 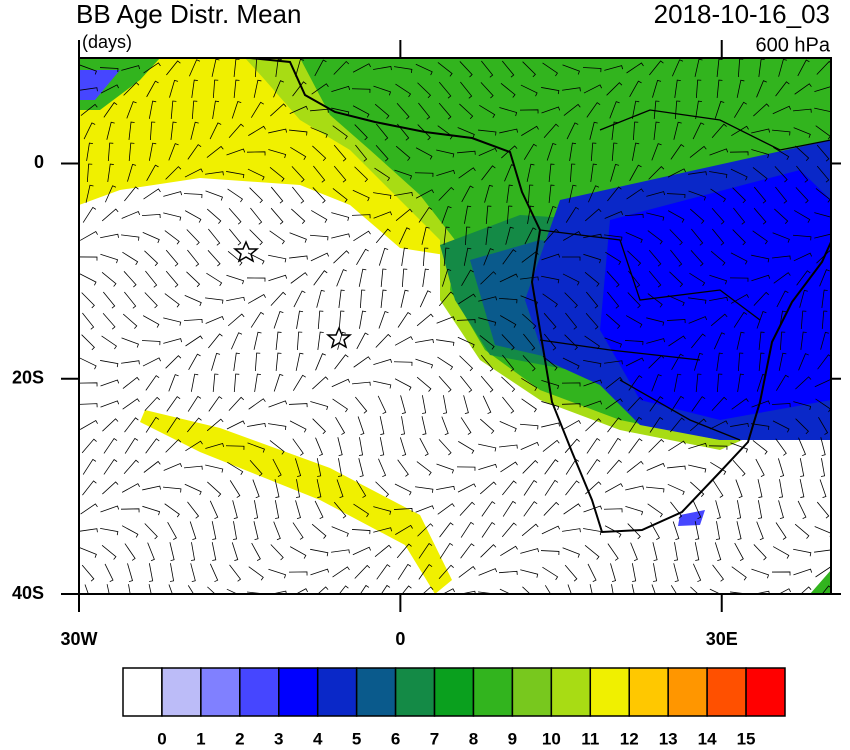 I want to click on star-marker, so click(x=339, y=337).